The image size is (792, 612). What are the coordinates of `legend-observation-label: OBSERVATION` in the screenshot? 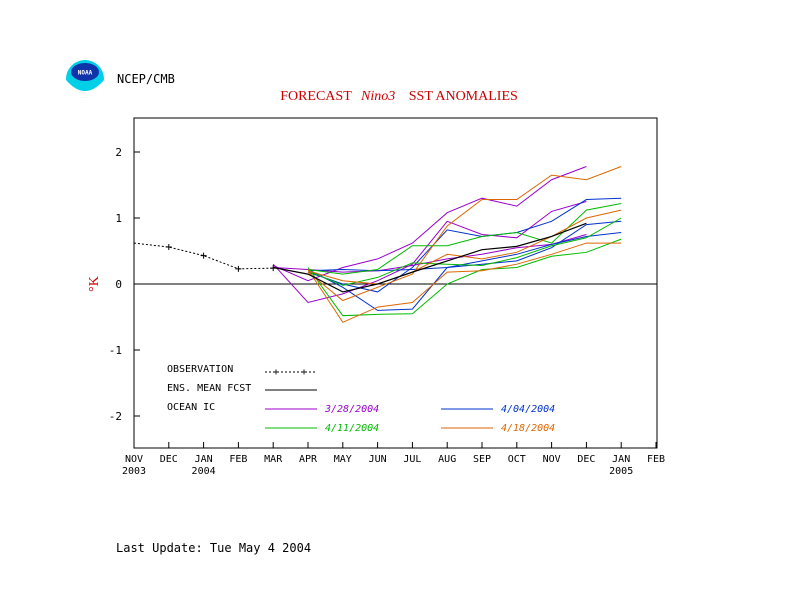 It's located at (200, 369).